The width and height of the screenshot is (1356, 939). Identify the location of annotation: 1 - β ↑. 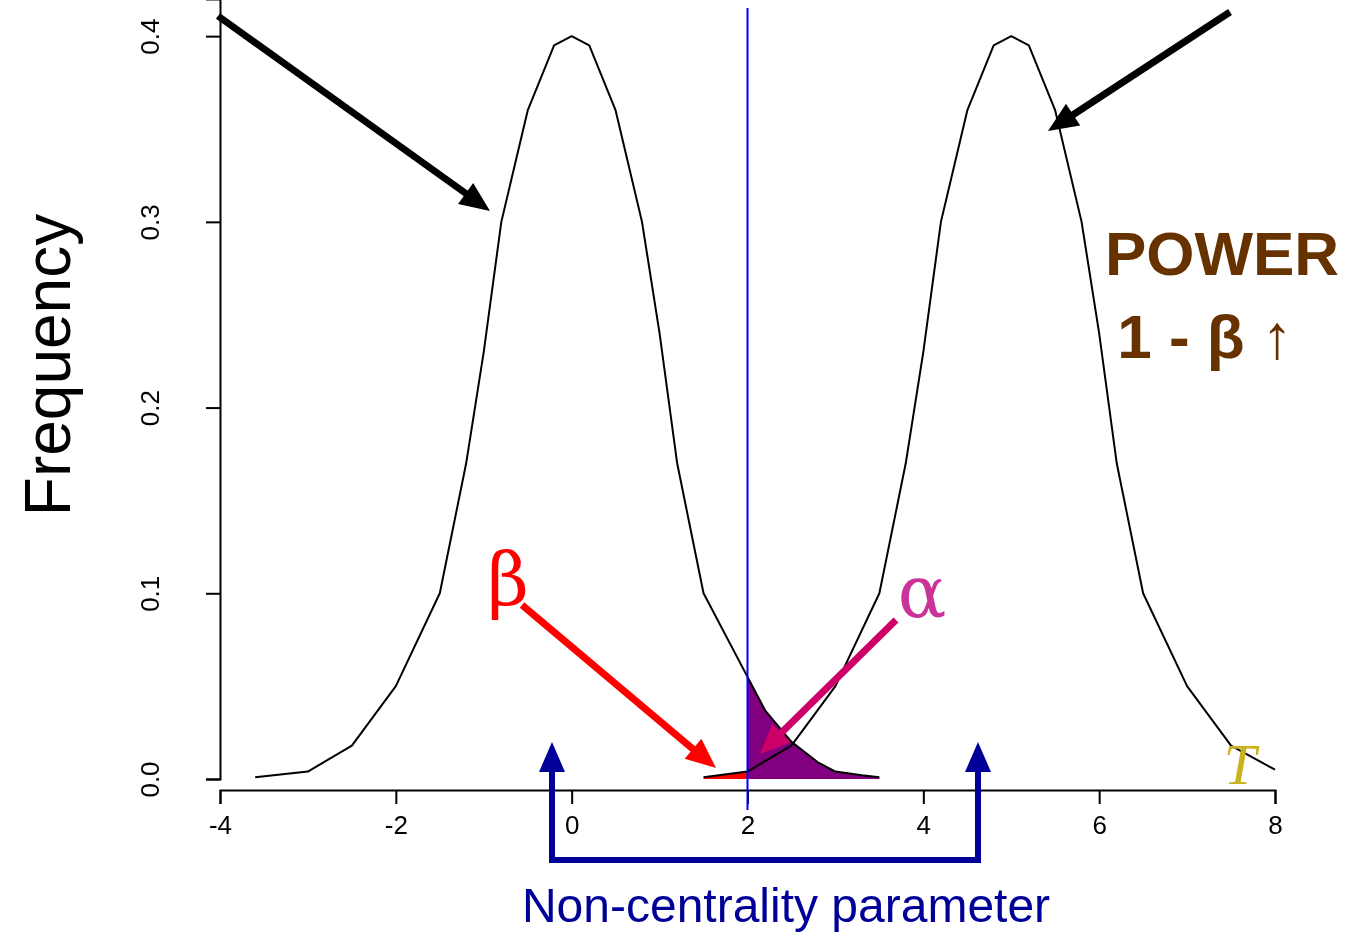
(1205, 336).